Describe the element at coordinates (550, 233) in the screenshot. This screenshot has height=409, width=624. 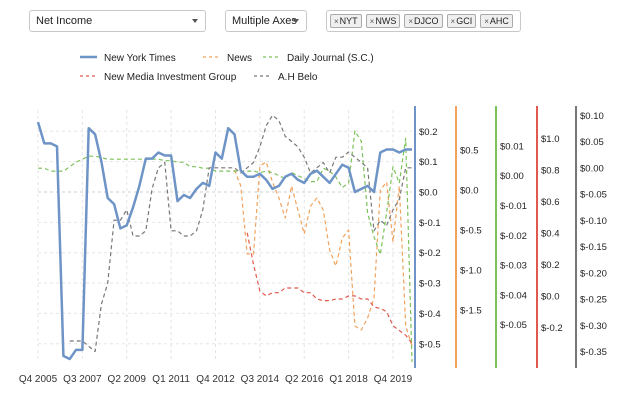
I see `y-tick-label: $0.4` at that location.